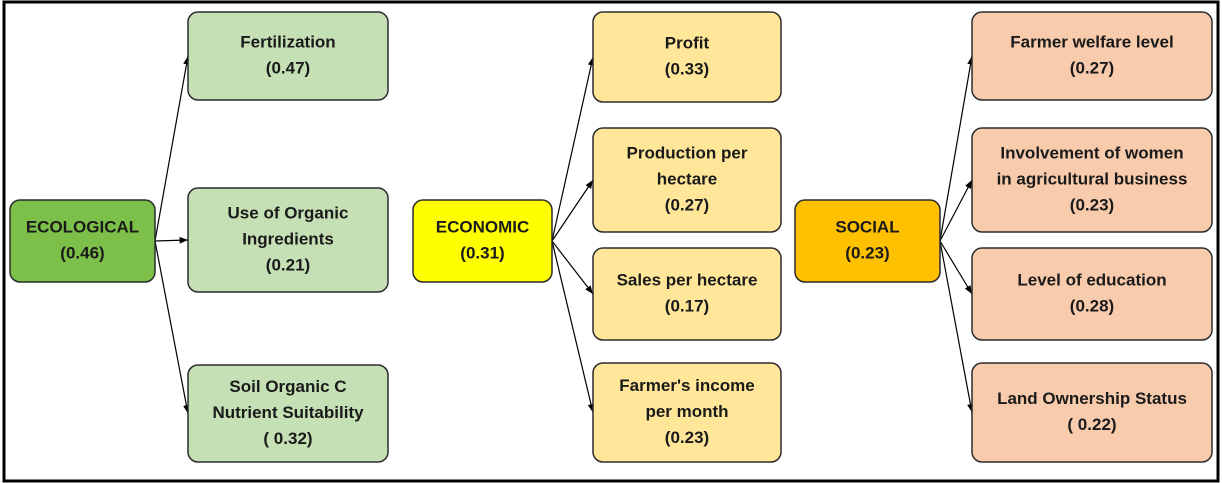 This screenshot has width=1222, height=483. I want to click on child-node-text: Land Ownership Status, so click(1092, 398).